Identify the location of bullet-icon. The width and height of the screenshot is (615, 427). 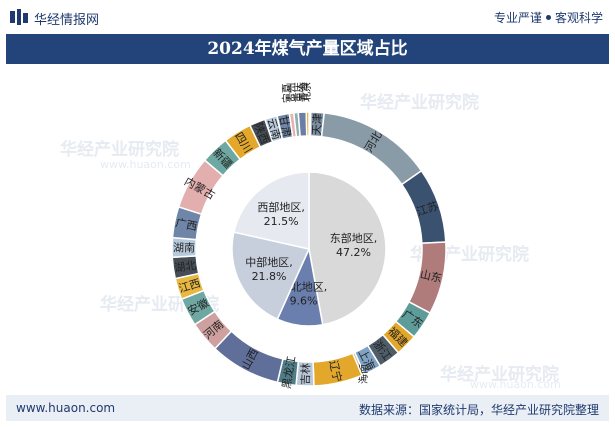
(548, 17).